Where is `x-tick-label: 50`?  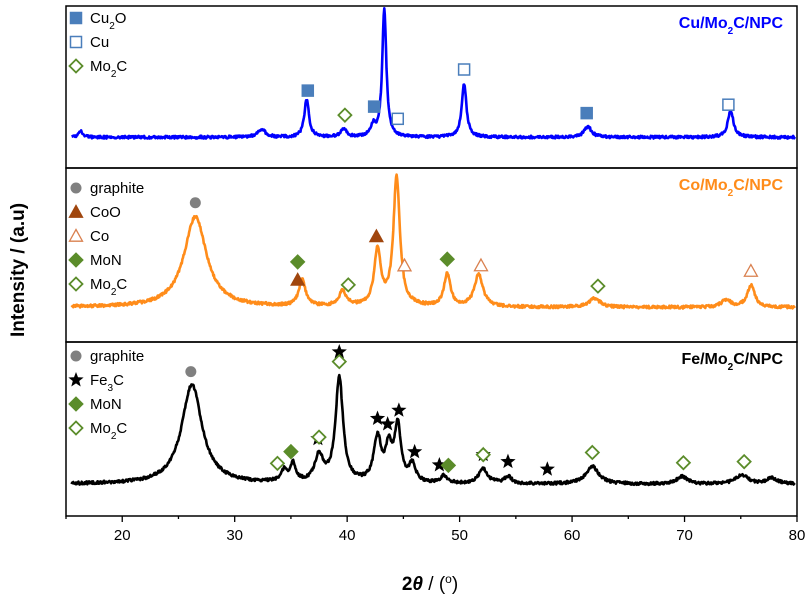
x-tick-label: 50 is located at coordinates (459, 535).